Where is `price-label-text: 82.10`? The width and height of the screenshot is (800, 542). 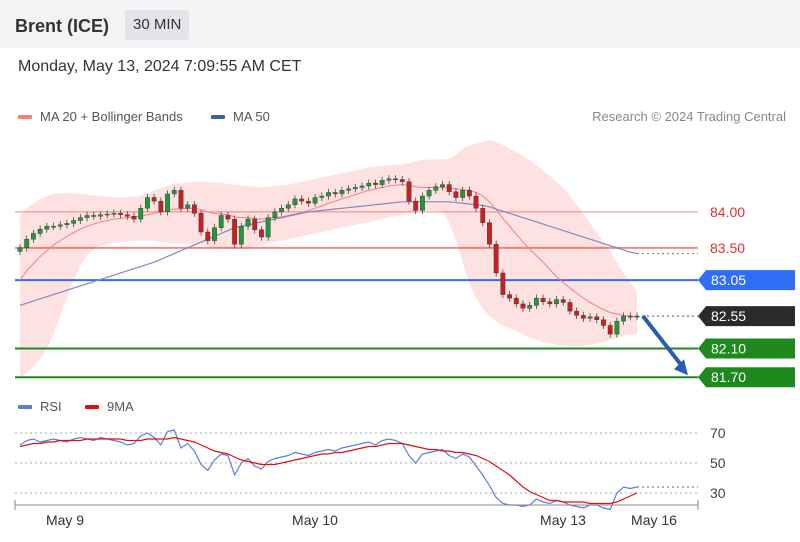
price-label-text: 82.10 is located at coordinates (728, 348).